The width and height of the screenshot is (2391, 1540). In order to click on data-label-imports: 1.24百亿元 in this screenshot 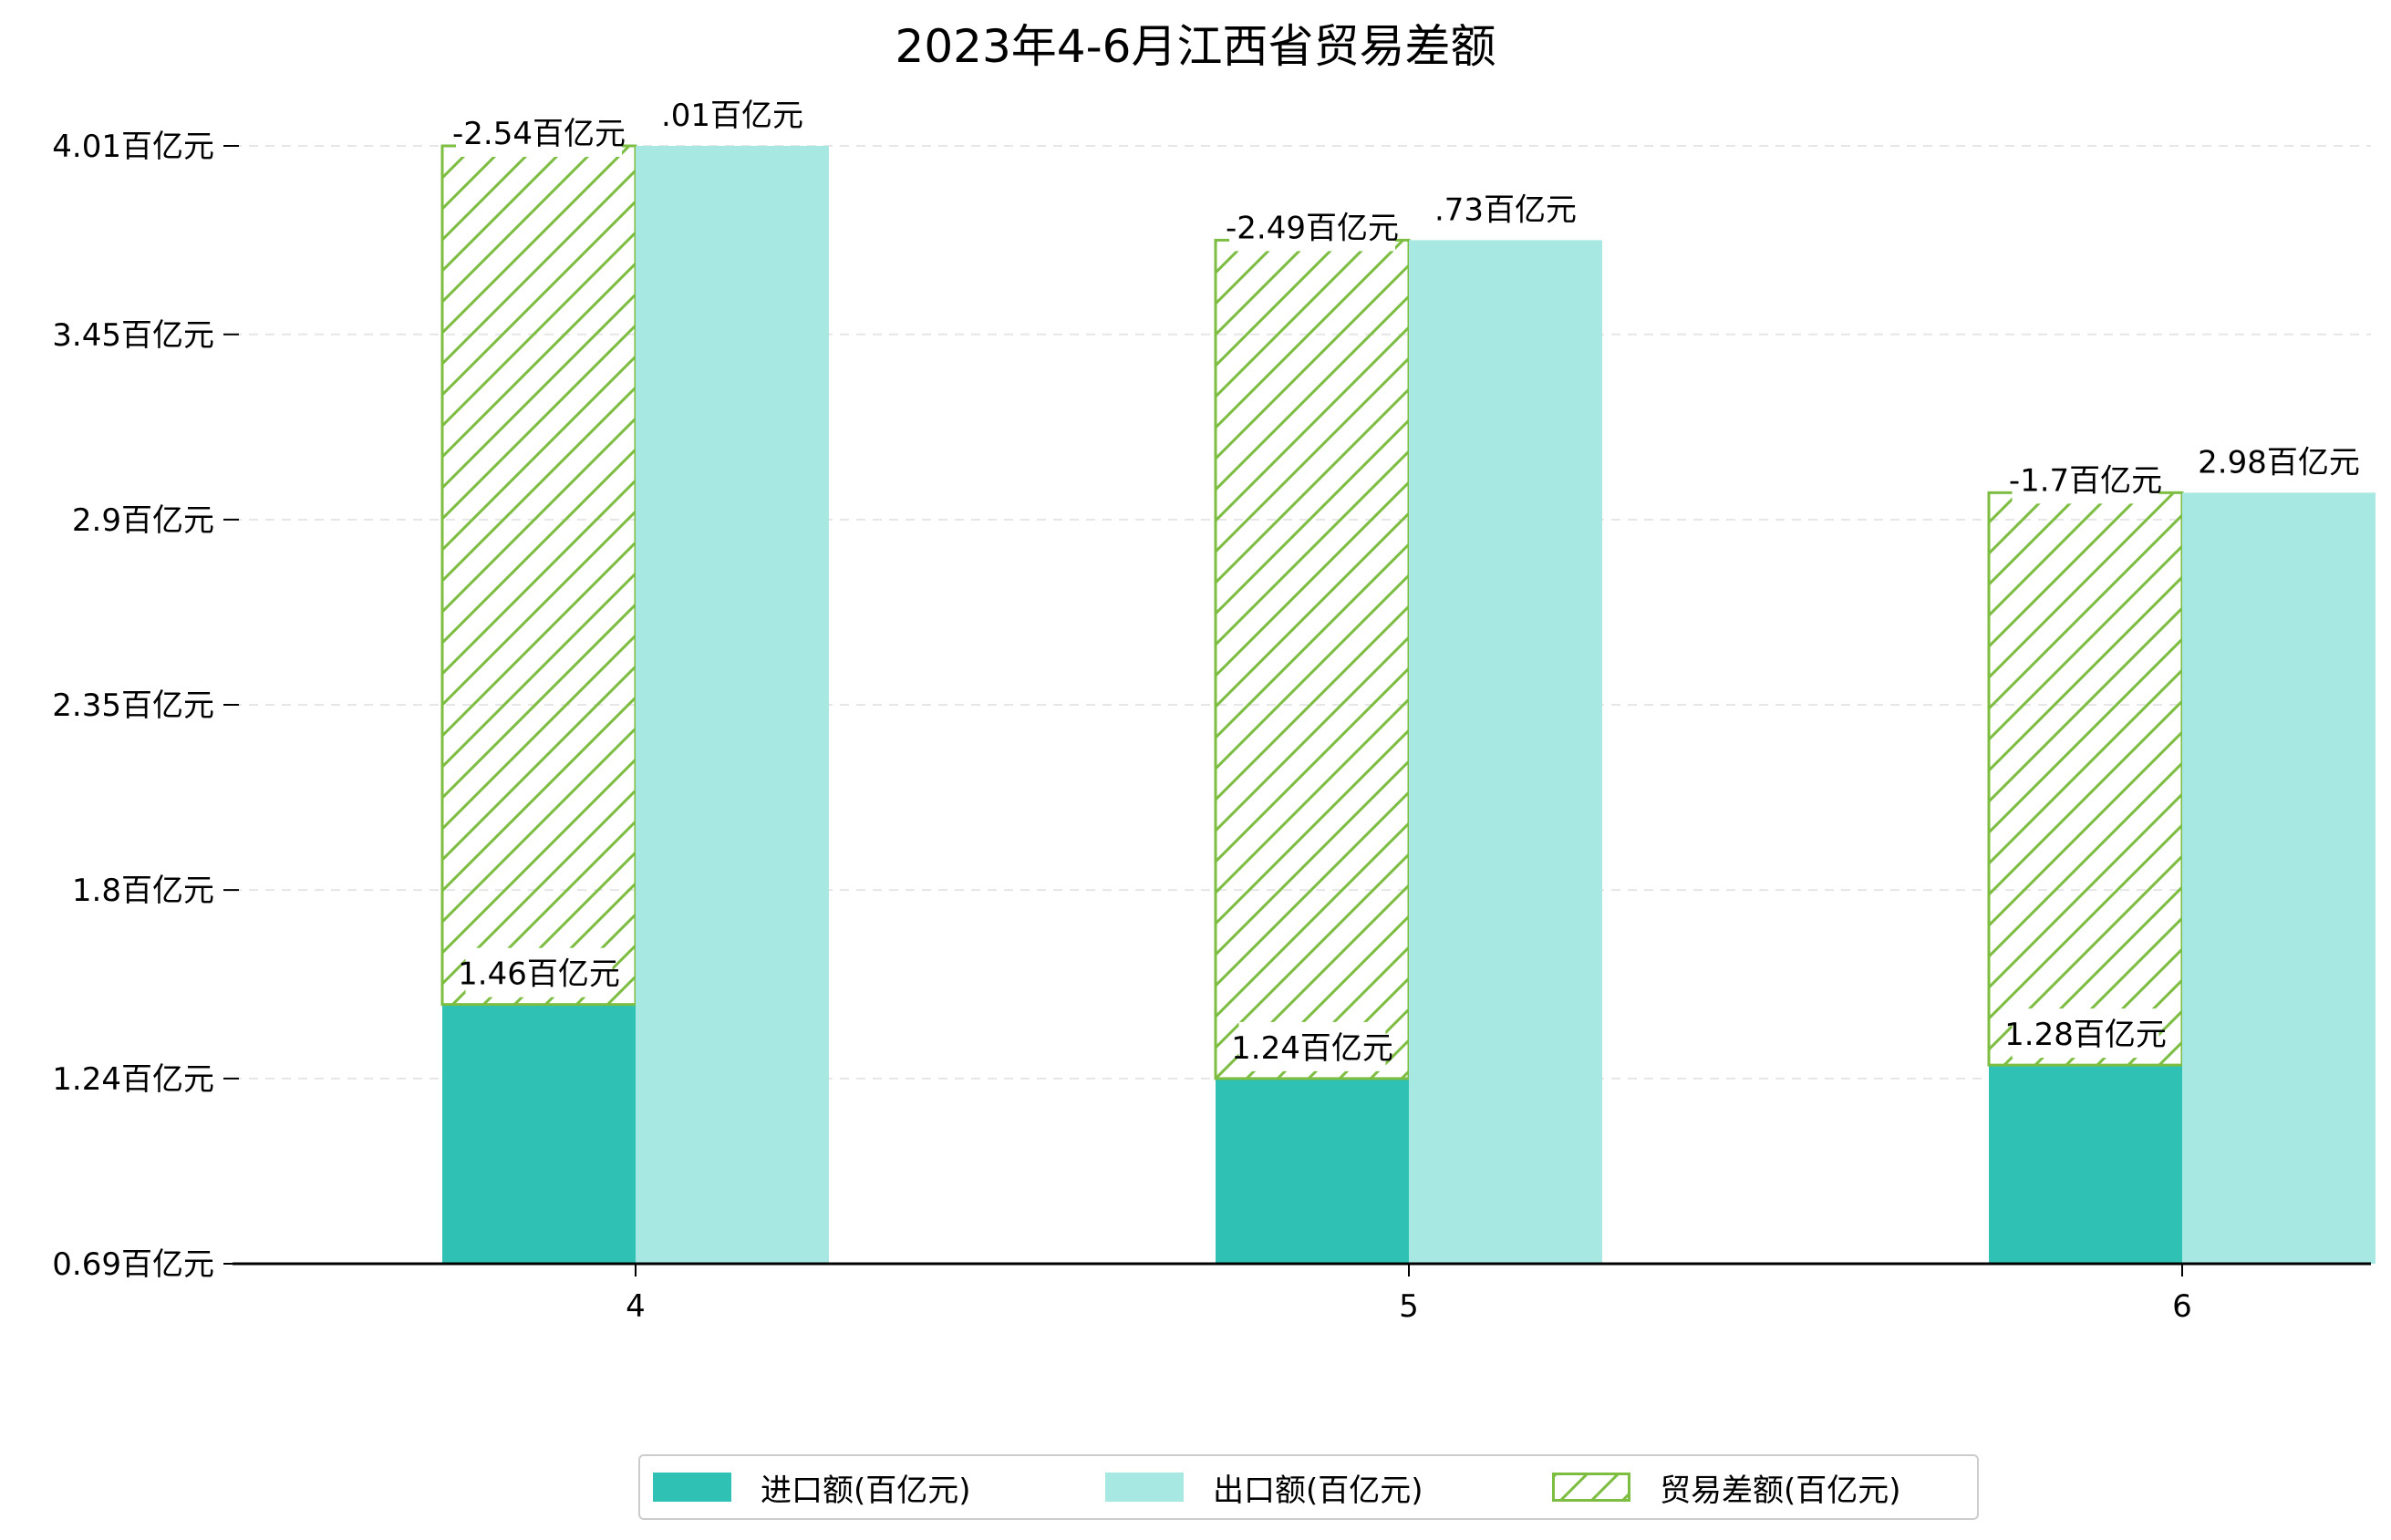, I will do `click(1312, 1048)`.